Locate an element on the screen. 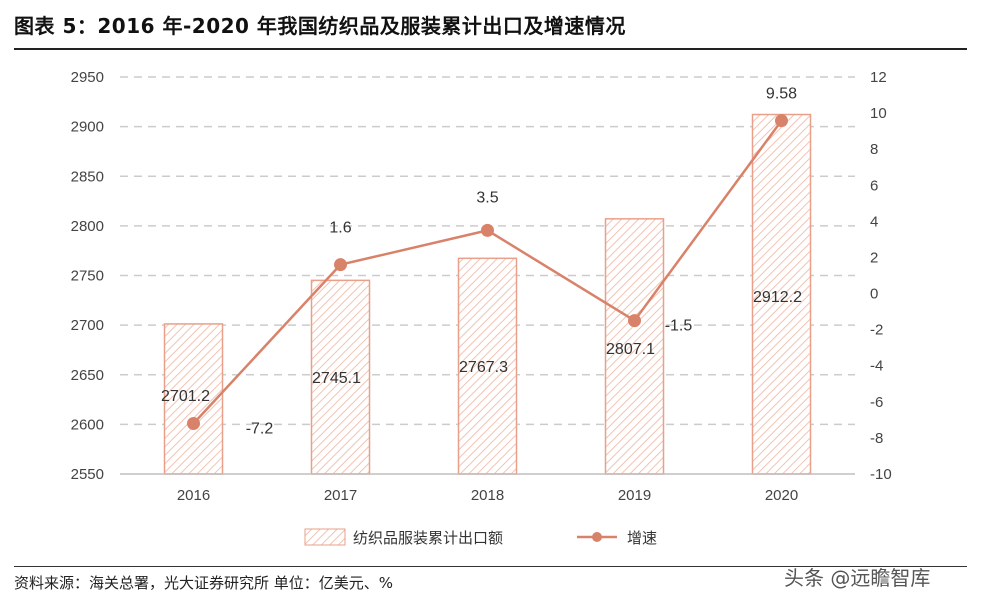  y-right-tick-label: -6 is located at coordinates (876, 402).